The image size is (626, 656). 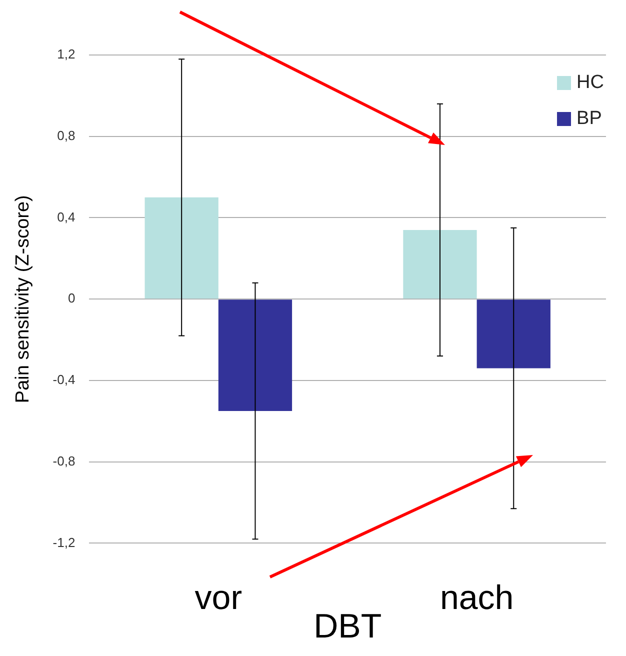 I want to click on legend-label: BP, so click(x=589, y=119).